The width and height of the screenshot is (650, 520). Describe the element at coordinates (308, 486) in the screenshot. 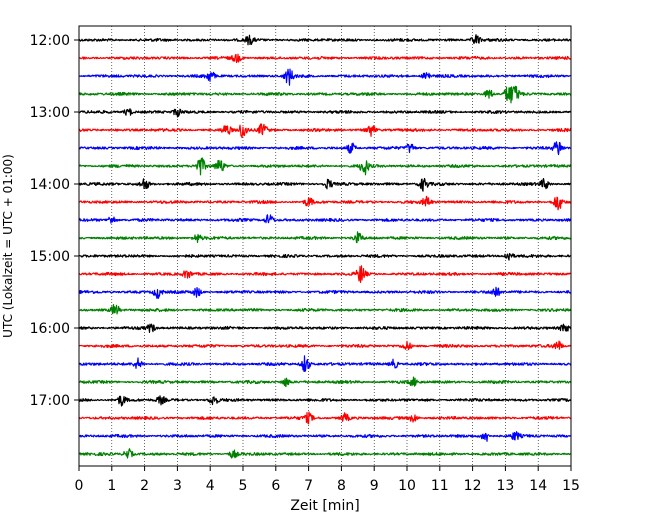

I see `x-tick-label-7: 7` at that location.